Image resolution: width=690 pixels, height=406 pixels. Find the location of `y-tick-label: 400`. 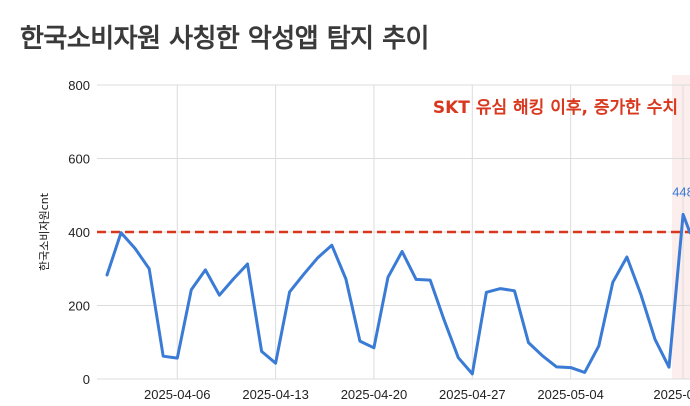

y-tick-label: 400 is located at coordinates (79, 232).